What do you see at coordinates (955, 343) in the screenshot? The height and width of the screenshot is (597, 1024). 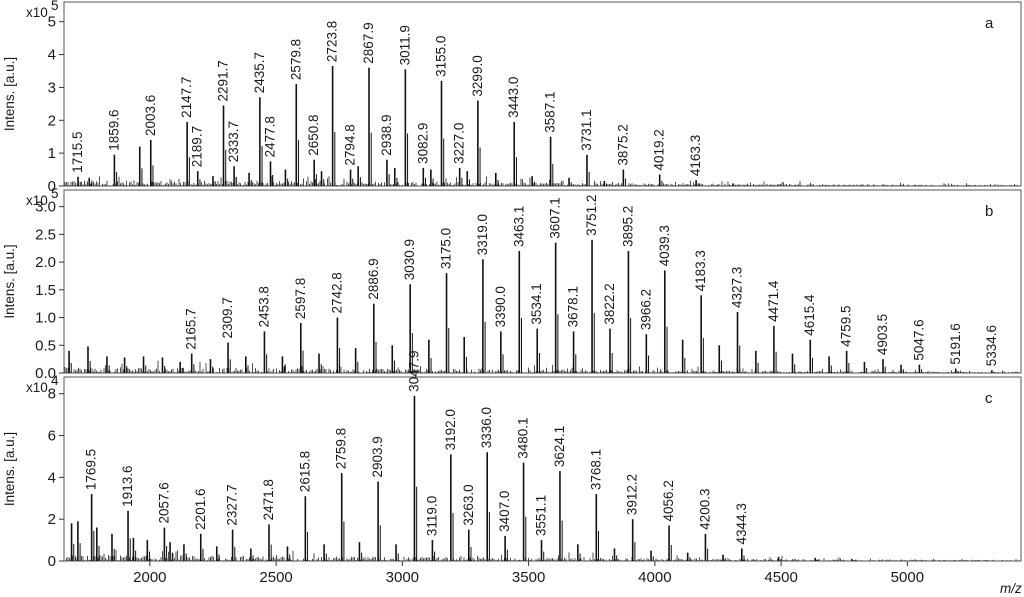 I see `peak-label-b: 5191.6` at bounding box center [955, 343].